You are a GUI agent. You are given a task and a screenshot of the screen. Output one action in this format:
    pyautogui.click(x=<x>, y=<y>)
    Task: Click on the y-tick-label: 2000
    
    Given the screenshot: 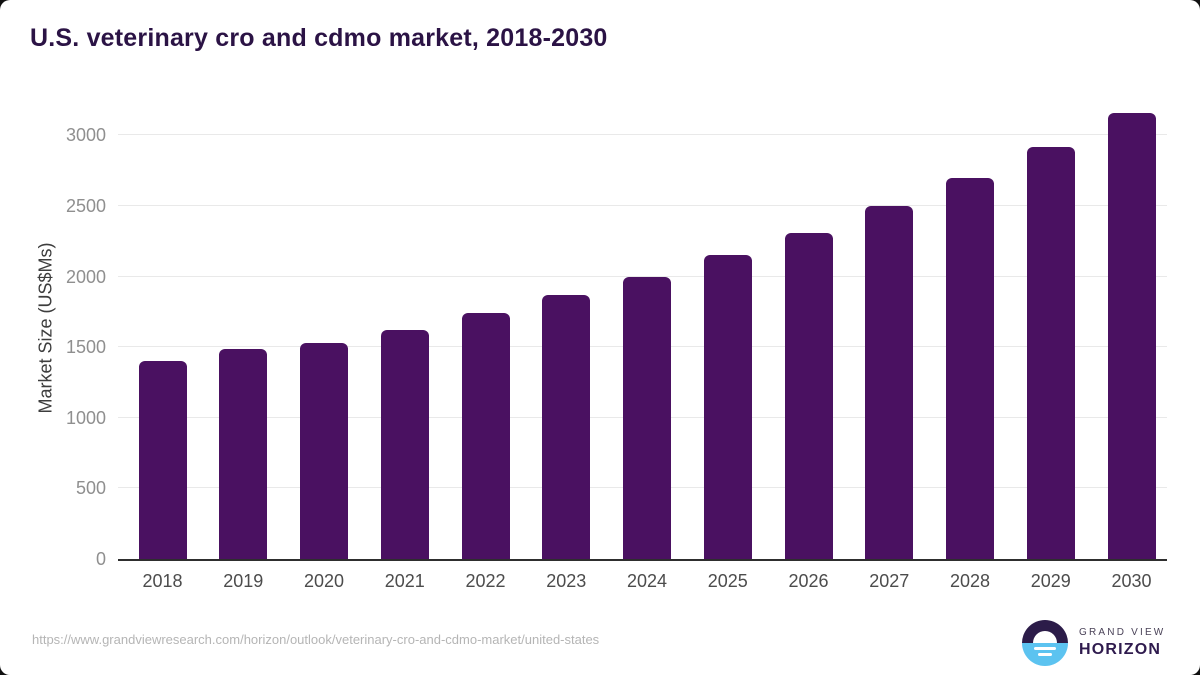 What is the action you would take?
    pyautogui.click(x=85, y=276)
    